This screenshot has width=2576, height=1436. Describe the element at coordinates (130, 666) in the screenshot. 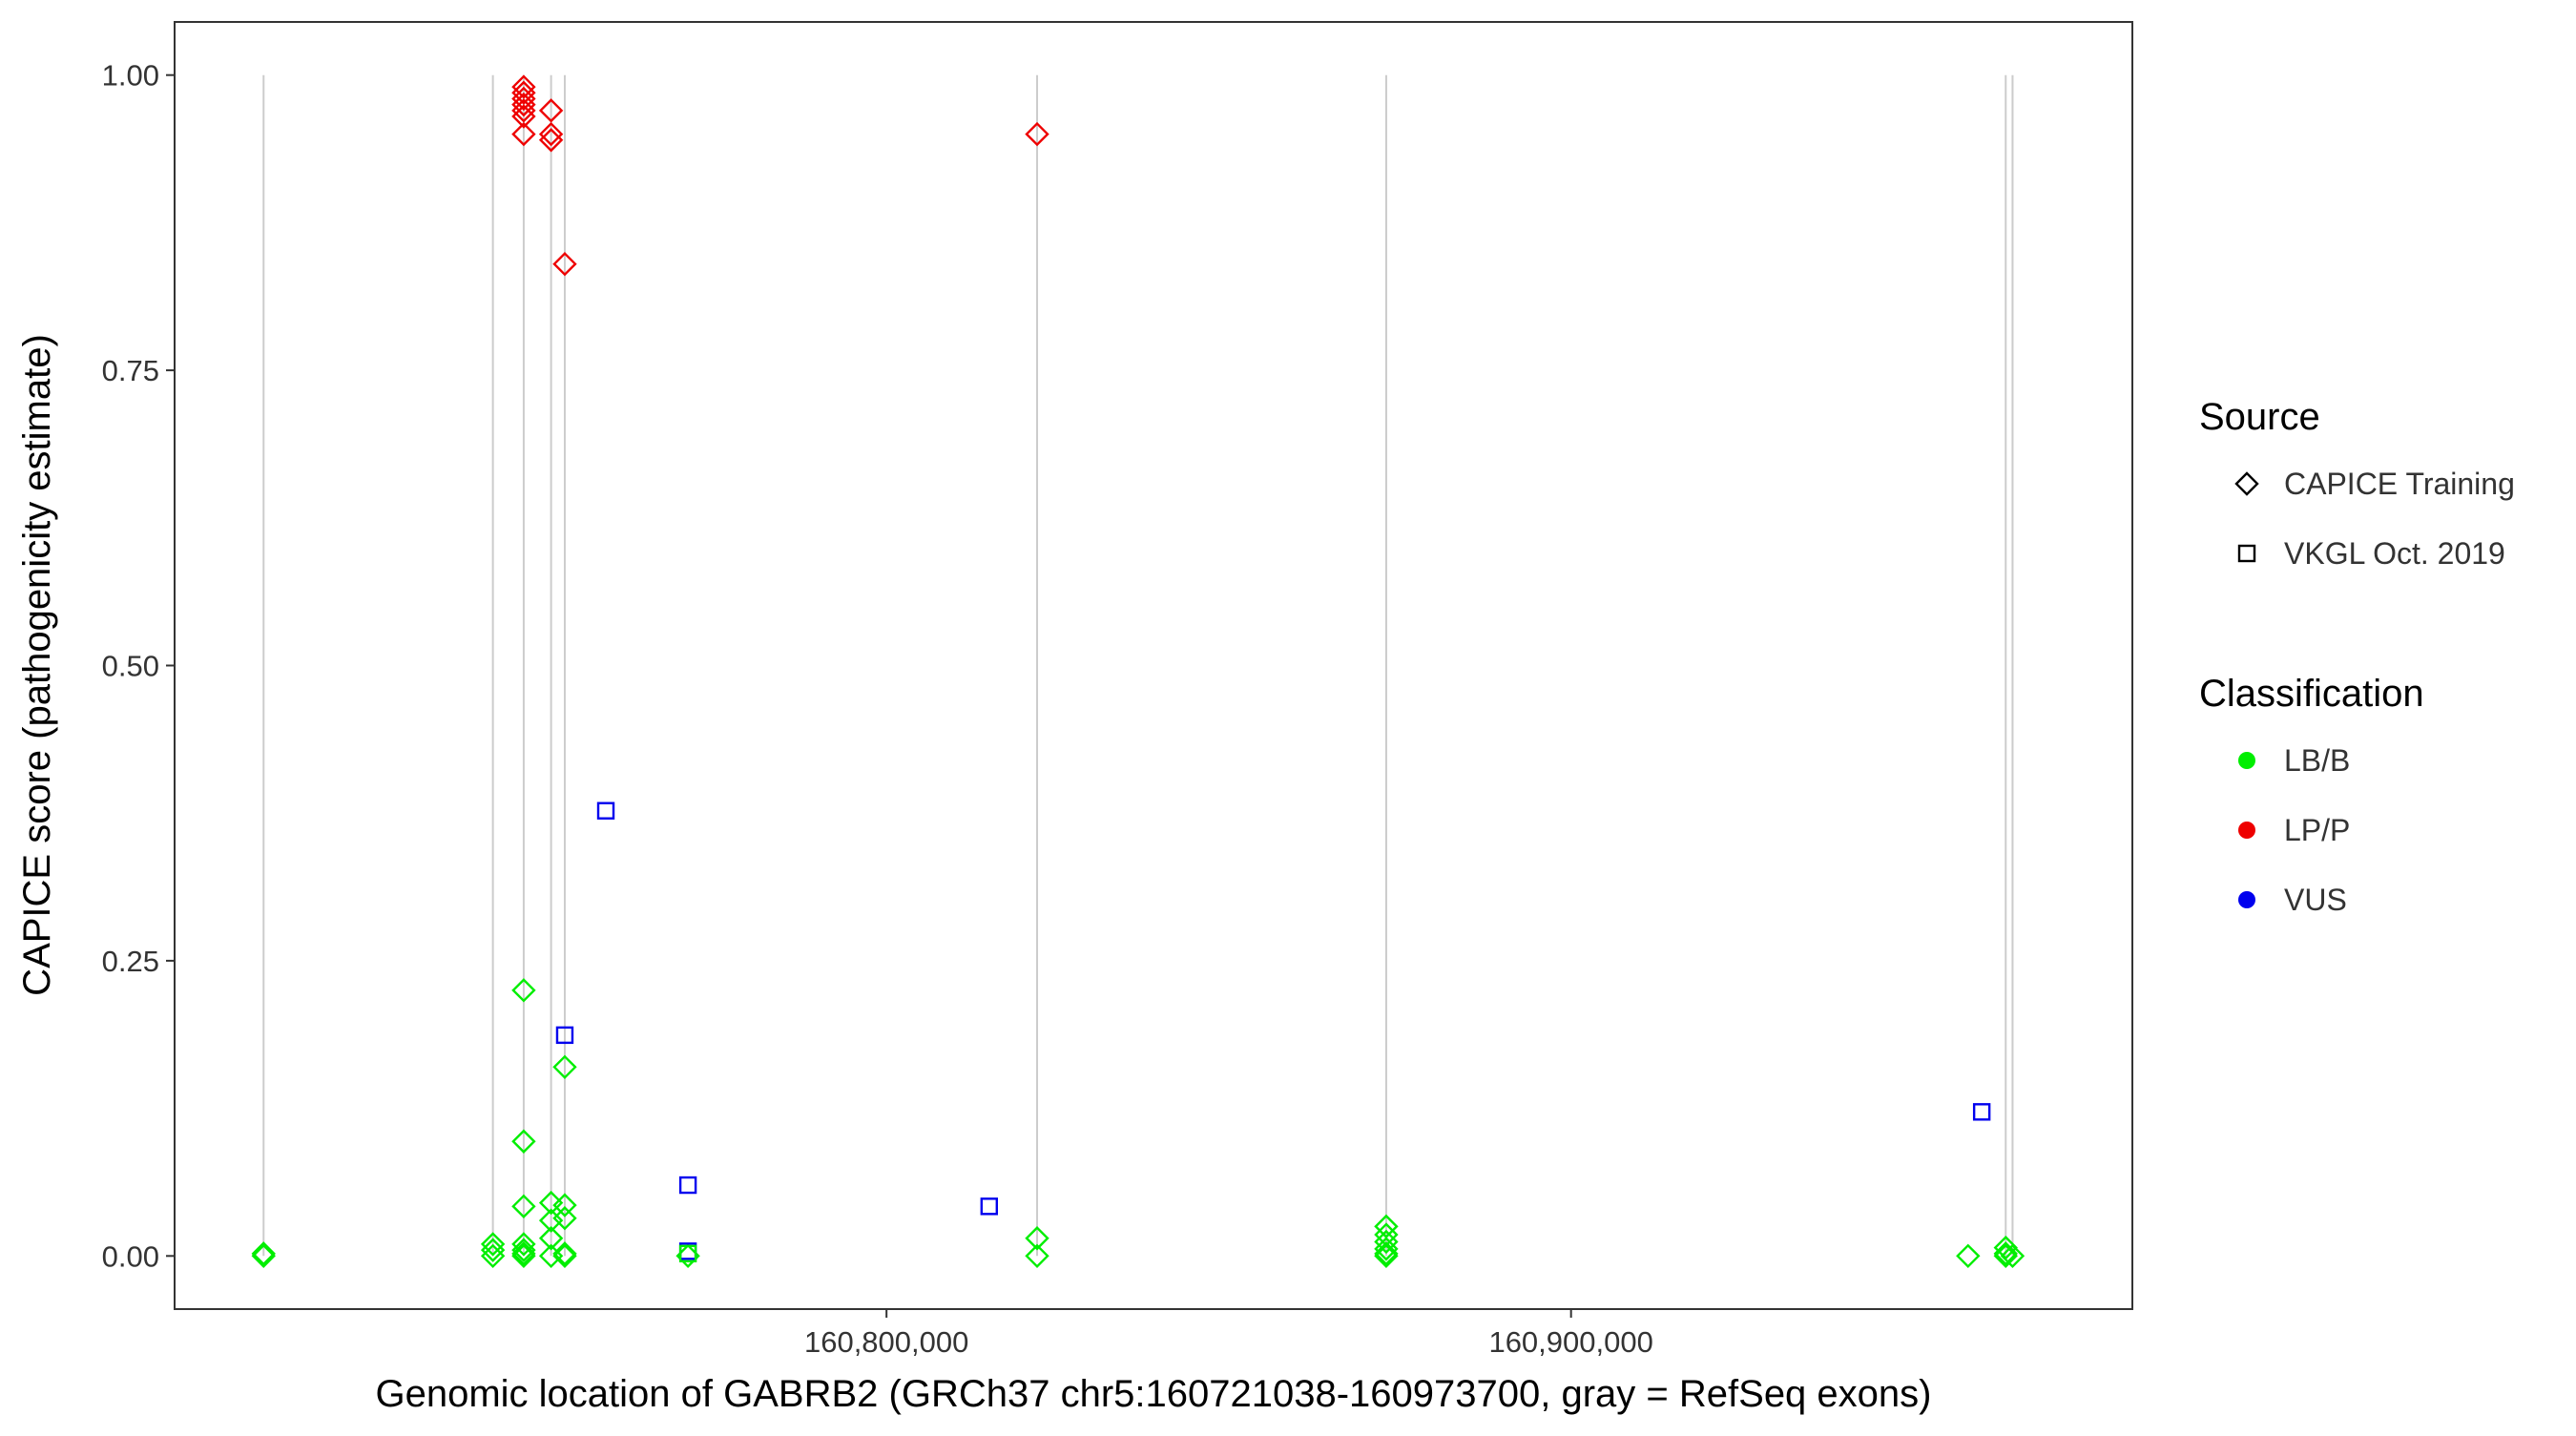

I see `y-tick-label: 0.50` at that location.